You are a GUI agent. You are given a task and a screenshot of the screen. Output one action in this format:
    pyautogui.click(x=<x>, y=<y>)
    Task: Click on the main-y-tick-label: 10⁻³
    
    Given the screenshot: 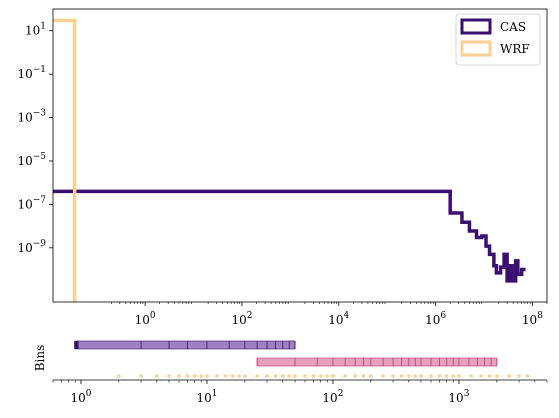 What is the action you would take?
    pyautogui.click(x=31, y=117)
    